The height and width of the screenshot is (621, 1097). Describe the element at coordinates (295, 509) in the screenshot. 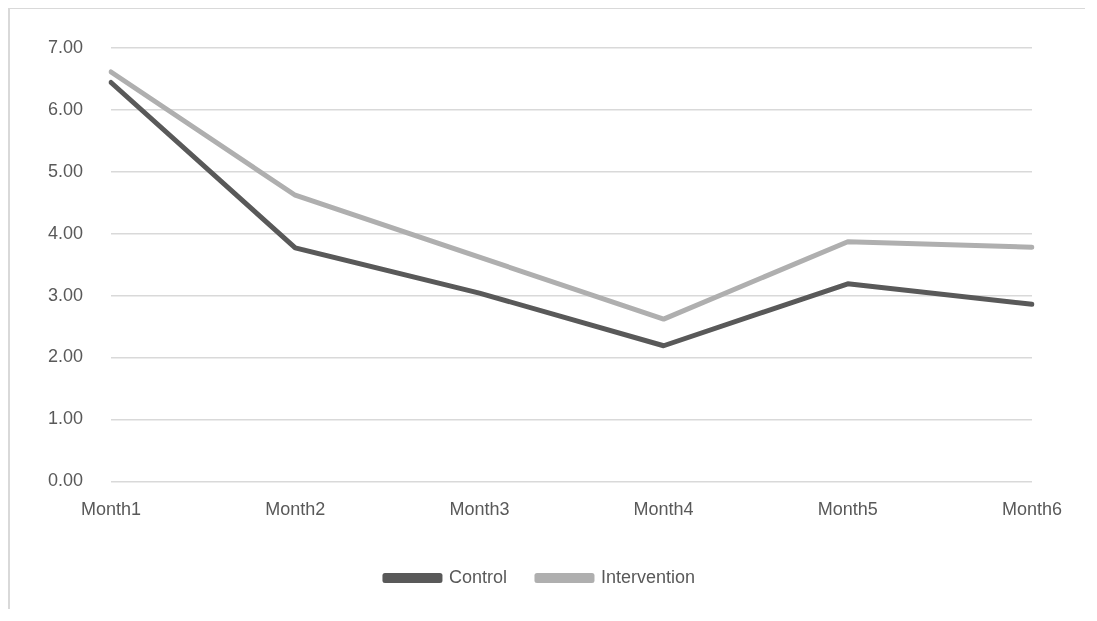

I see `x-tick-label: Month2` at that location.